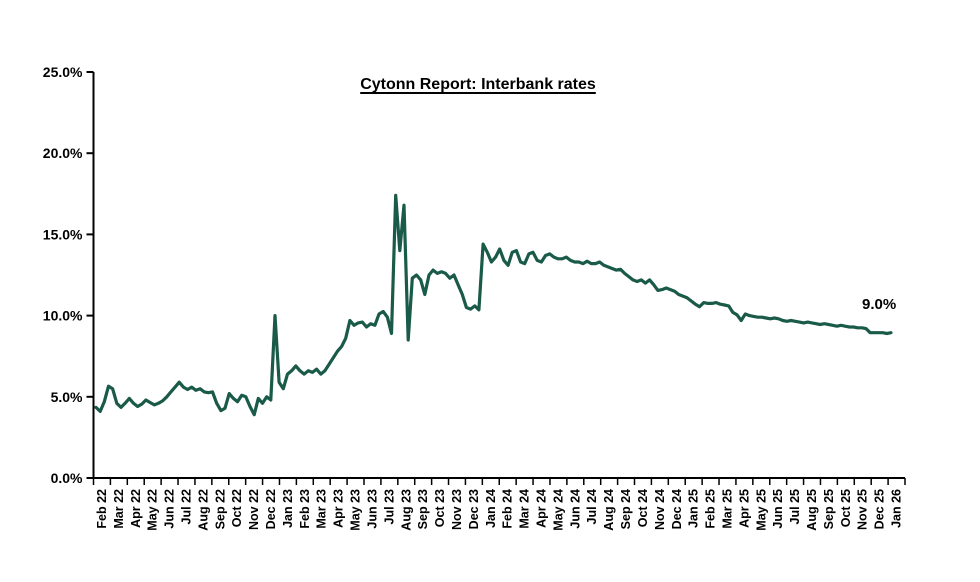 Image resolution: width=980 pixels, height=582 pixels. What do you see at coordinates (457, 509) in the screenshot?
I see `x-tick-label: Nov 23` at bounding box center [457, 509].